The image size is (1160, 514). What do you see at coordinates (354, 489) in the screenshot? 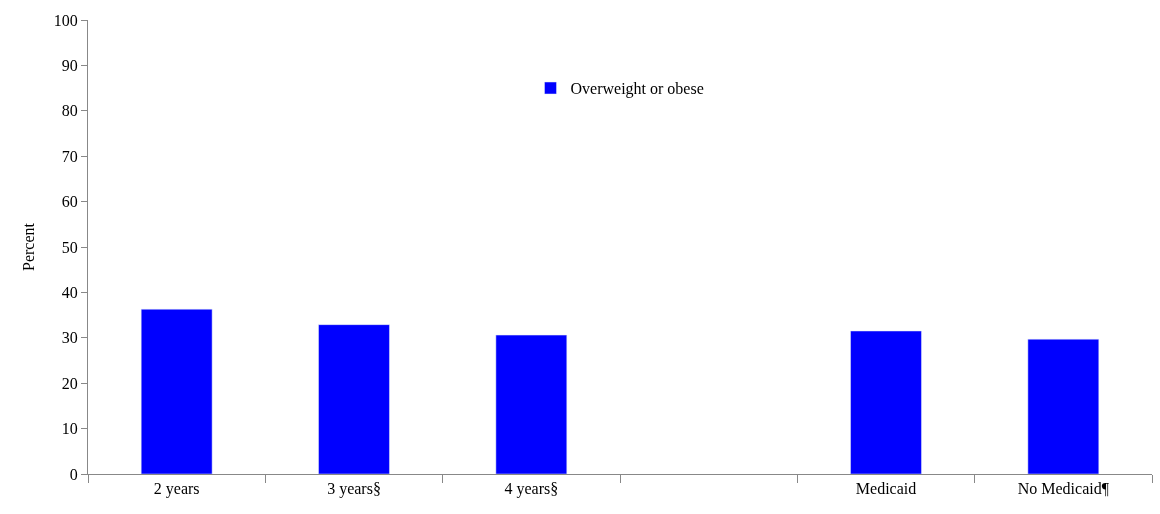
I see `x-tick-label: 3 years§` at bounding box center [354, 489].